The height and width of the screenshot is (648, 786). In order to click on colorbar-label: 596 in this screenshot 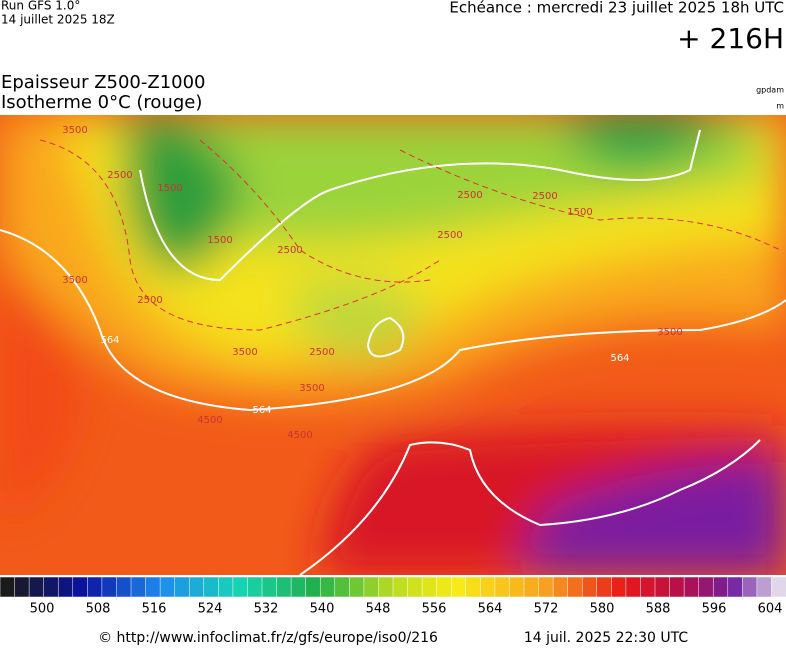, I will do `click(714, 609)`.